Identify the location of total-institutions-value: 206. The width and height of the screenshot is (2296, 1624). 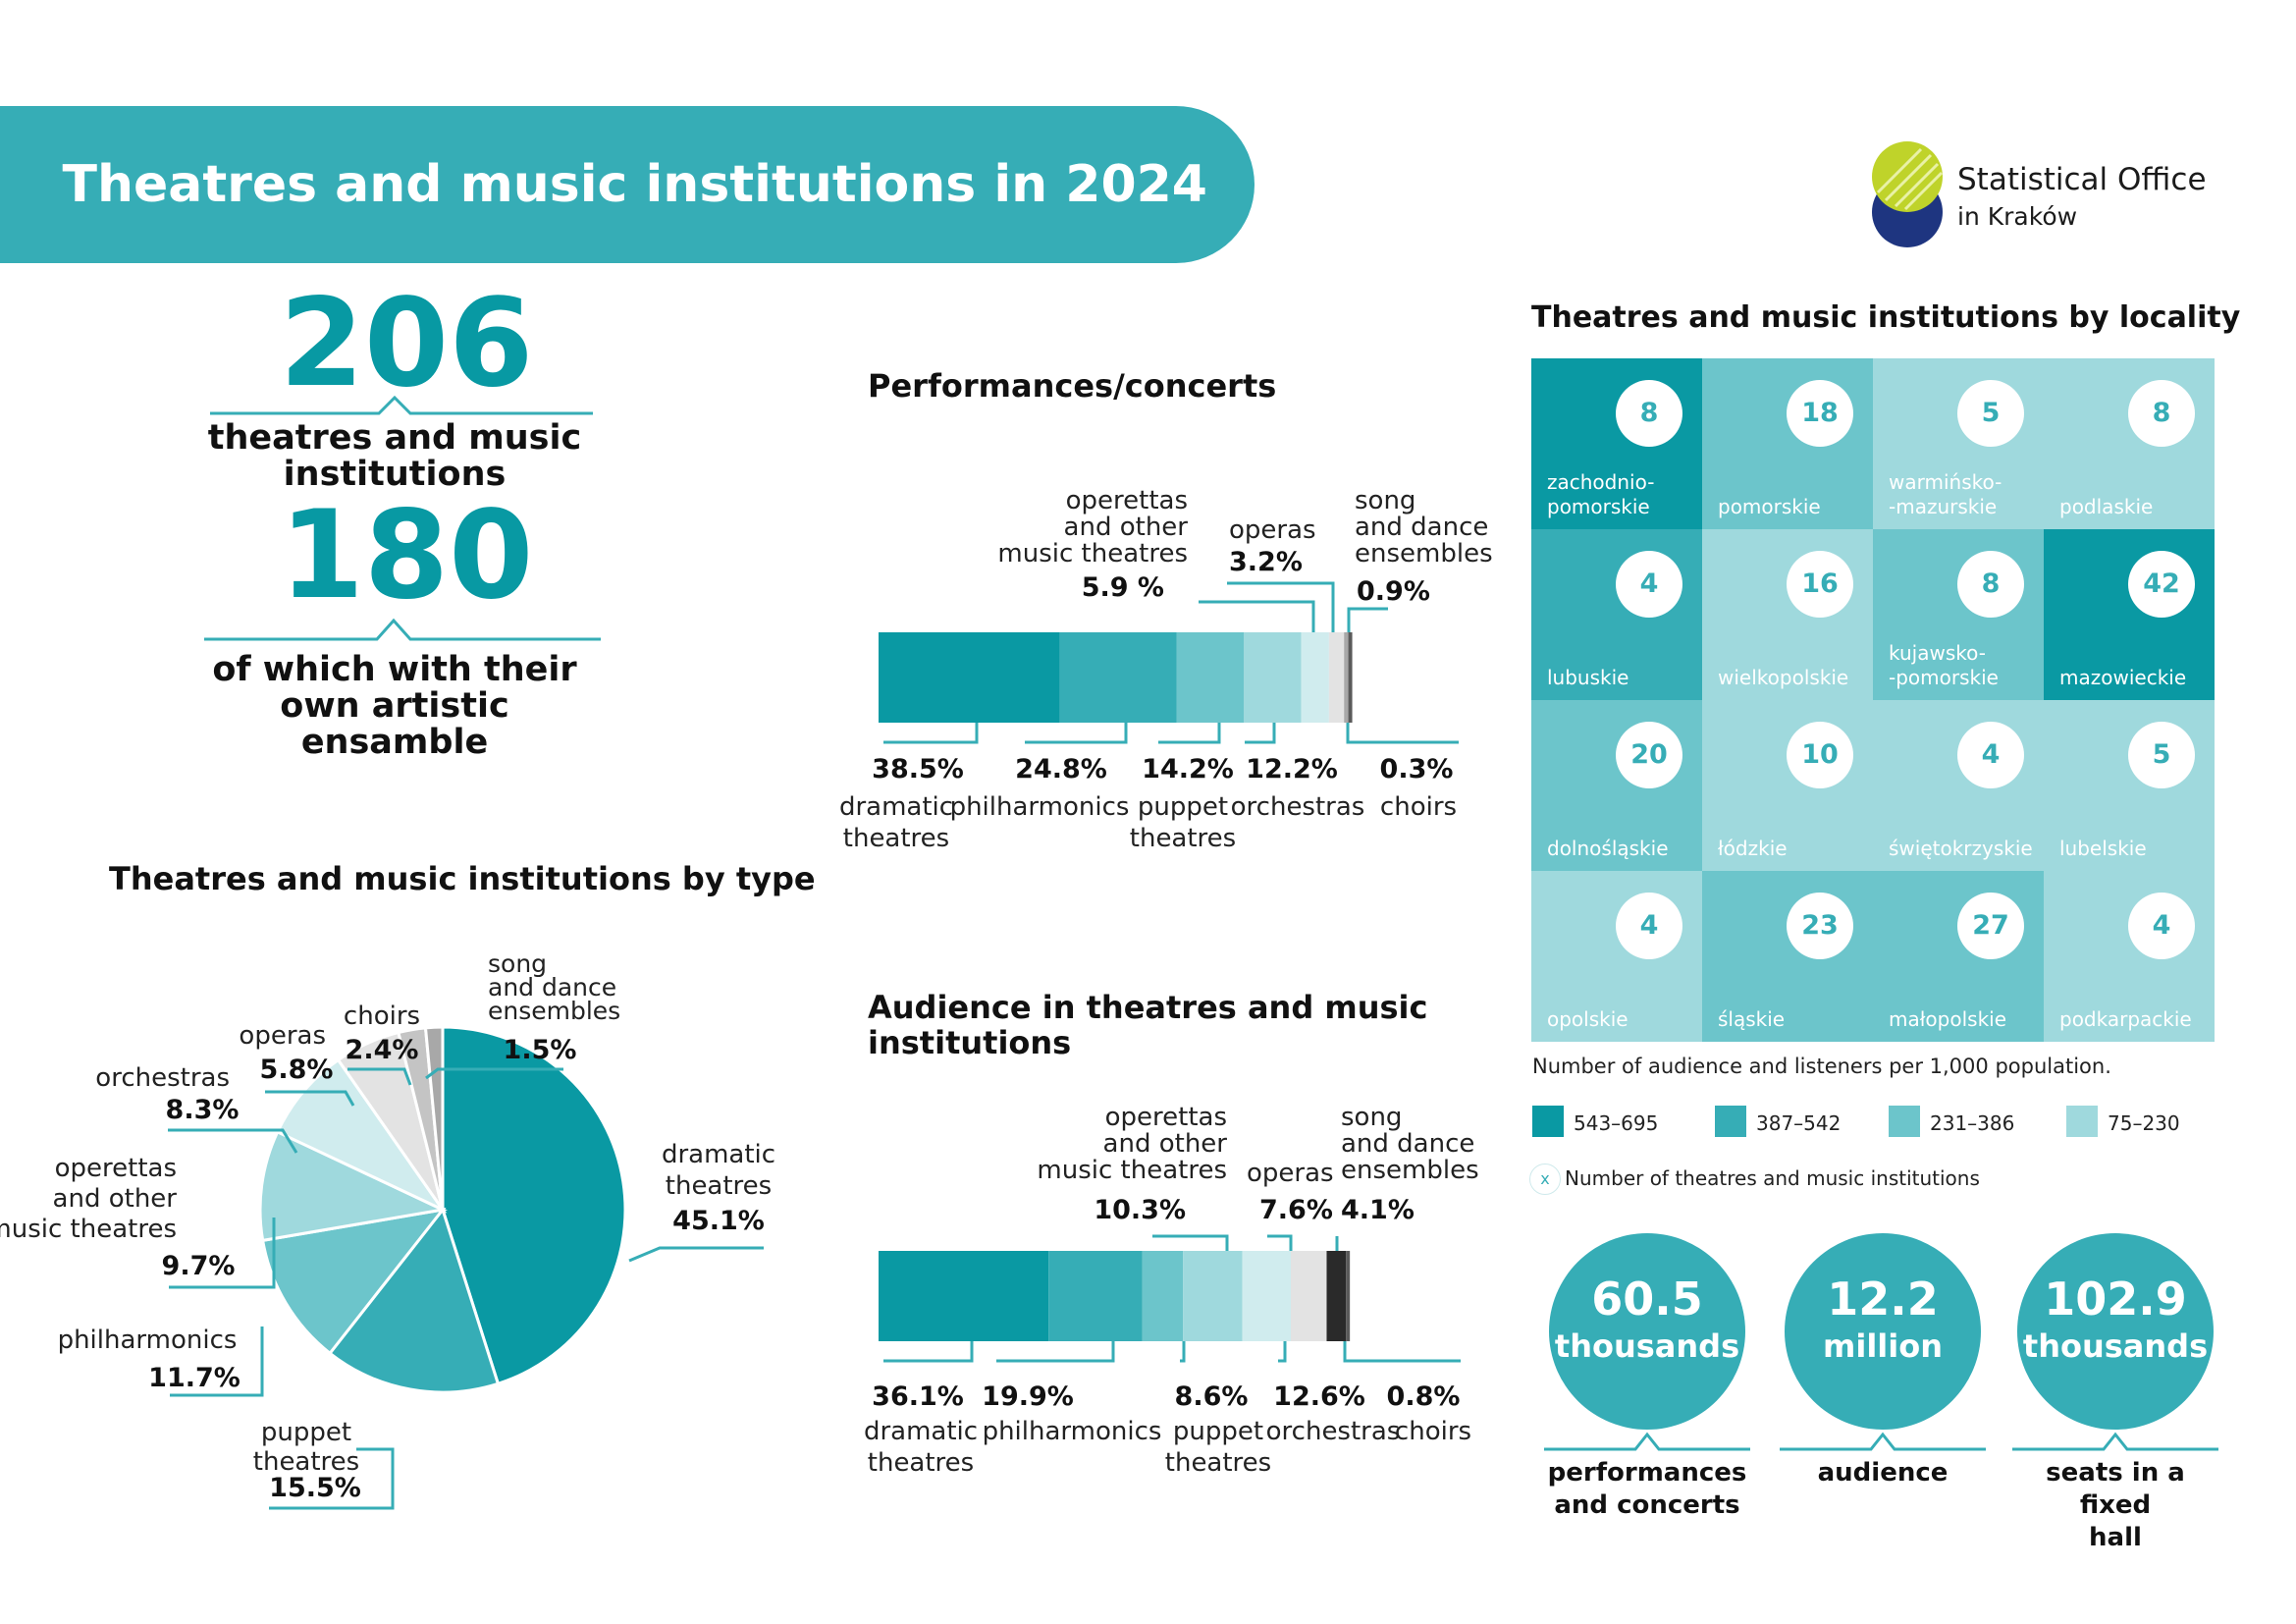
(406, 343).